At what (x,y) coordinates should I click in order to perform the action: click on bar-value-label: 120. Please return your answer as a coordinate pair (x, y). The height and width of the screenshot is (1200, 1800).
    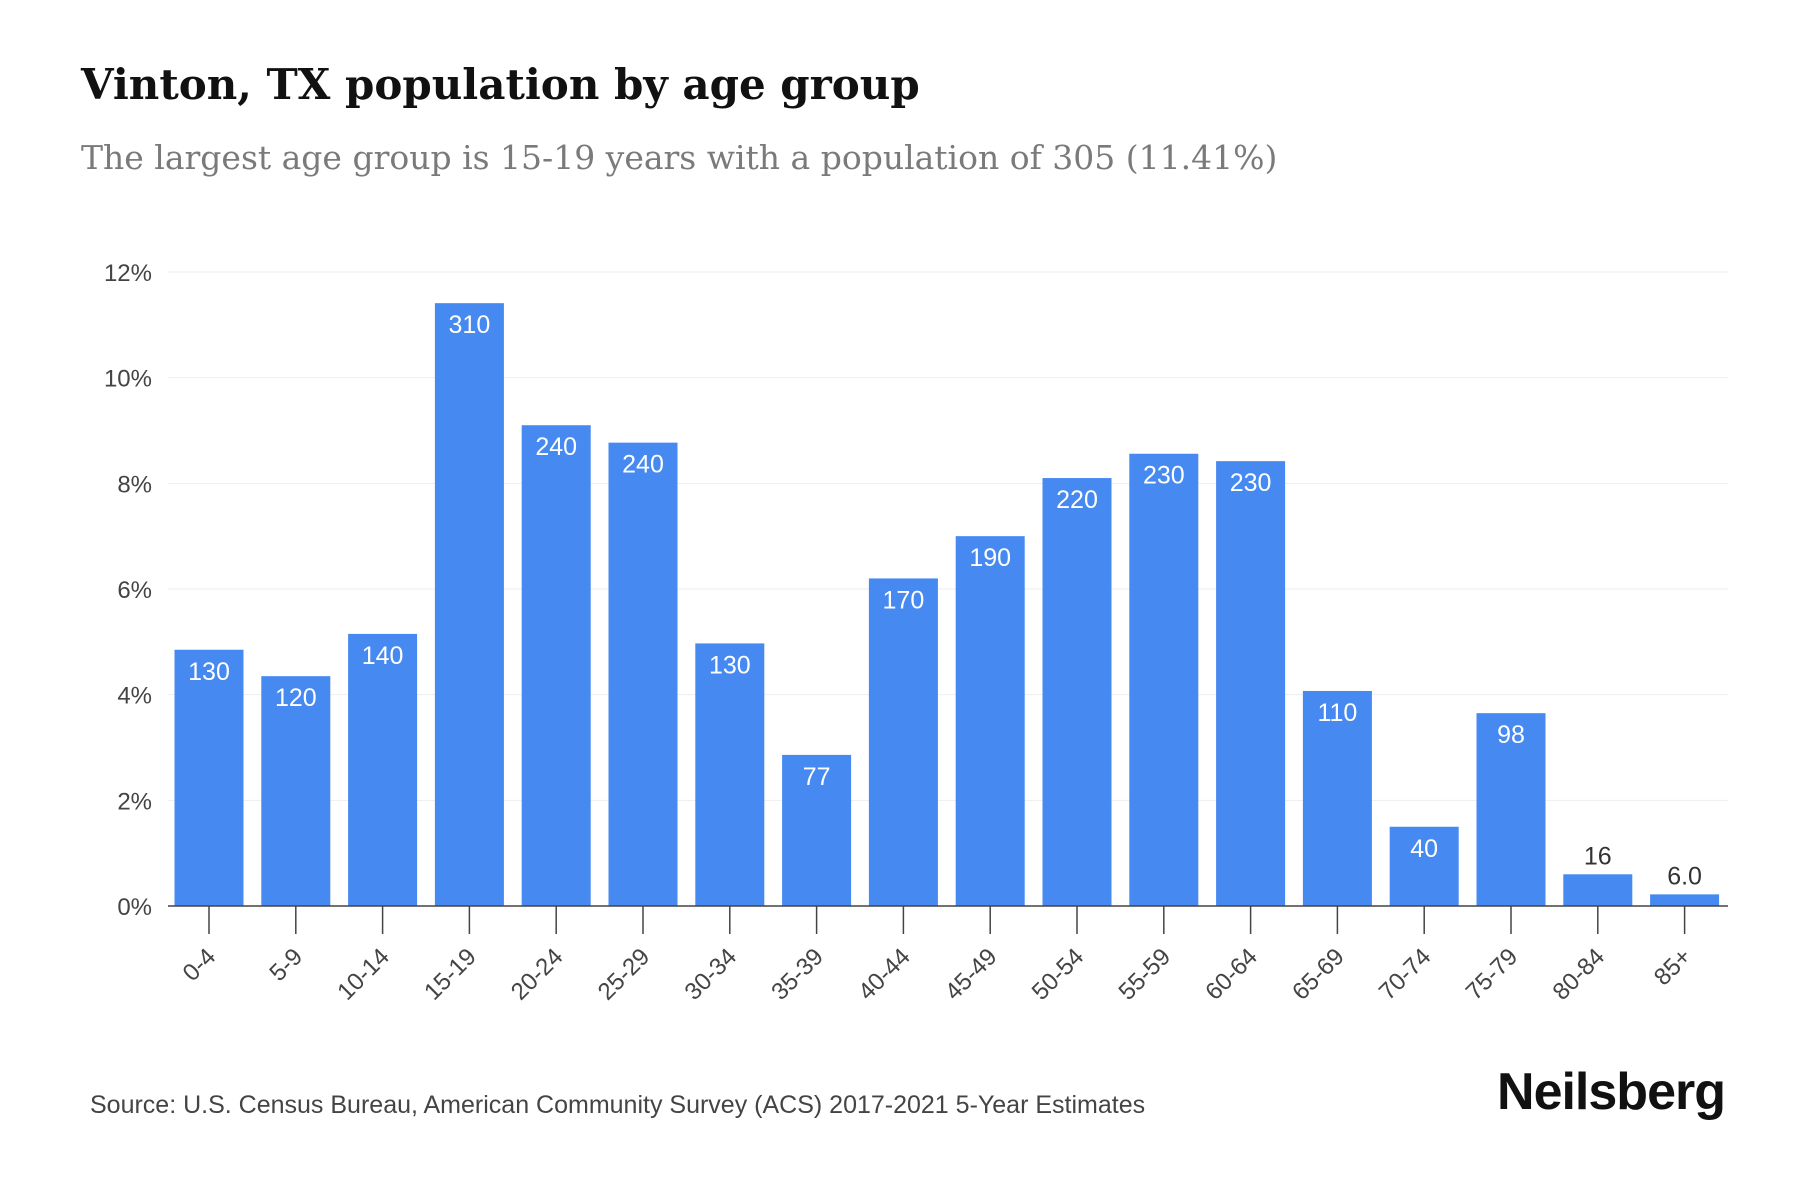
    Looking at the image, I should click on (296, 698).